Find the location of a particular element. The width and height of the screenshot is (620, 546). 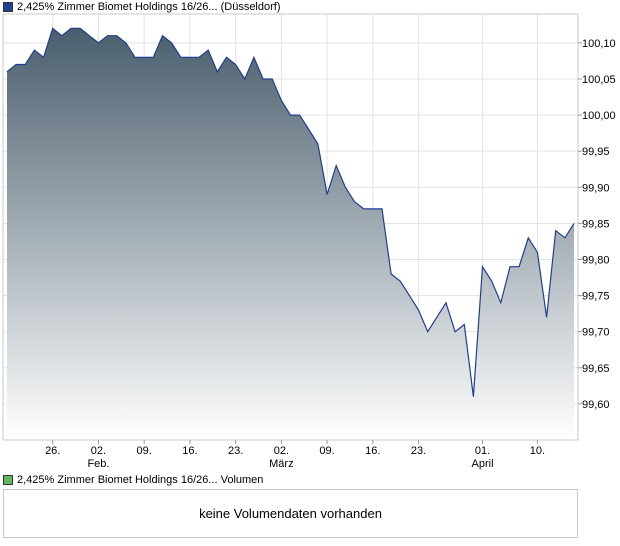

y-tick-label: 99,70 is located at coordinates (596, 333).